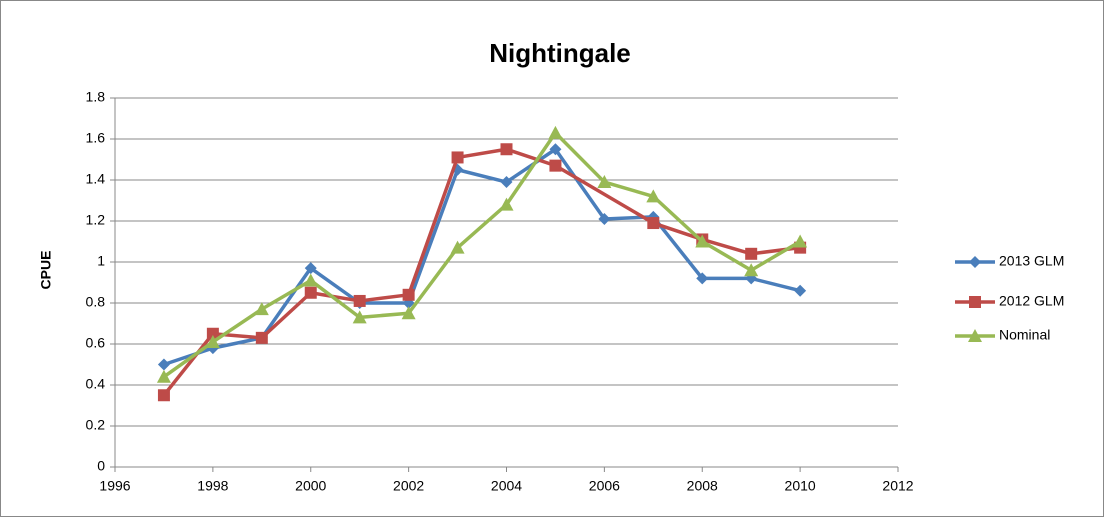 The image size is (1104, 517). Describe the element at coordinates (1031, 261) in the screenshot. I see `legend-label: 2013 GLM` at that location.